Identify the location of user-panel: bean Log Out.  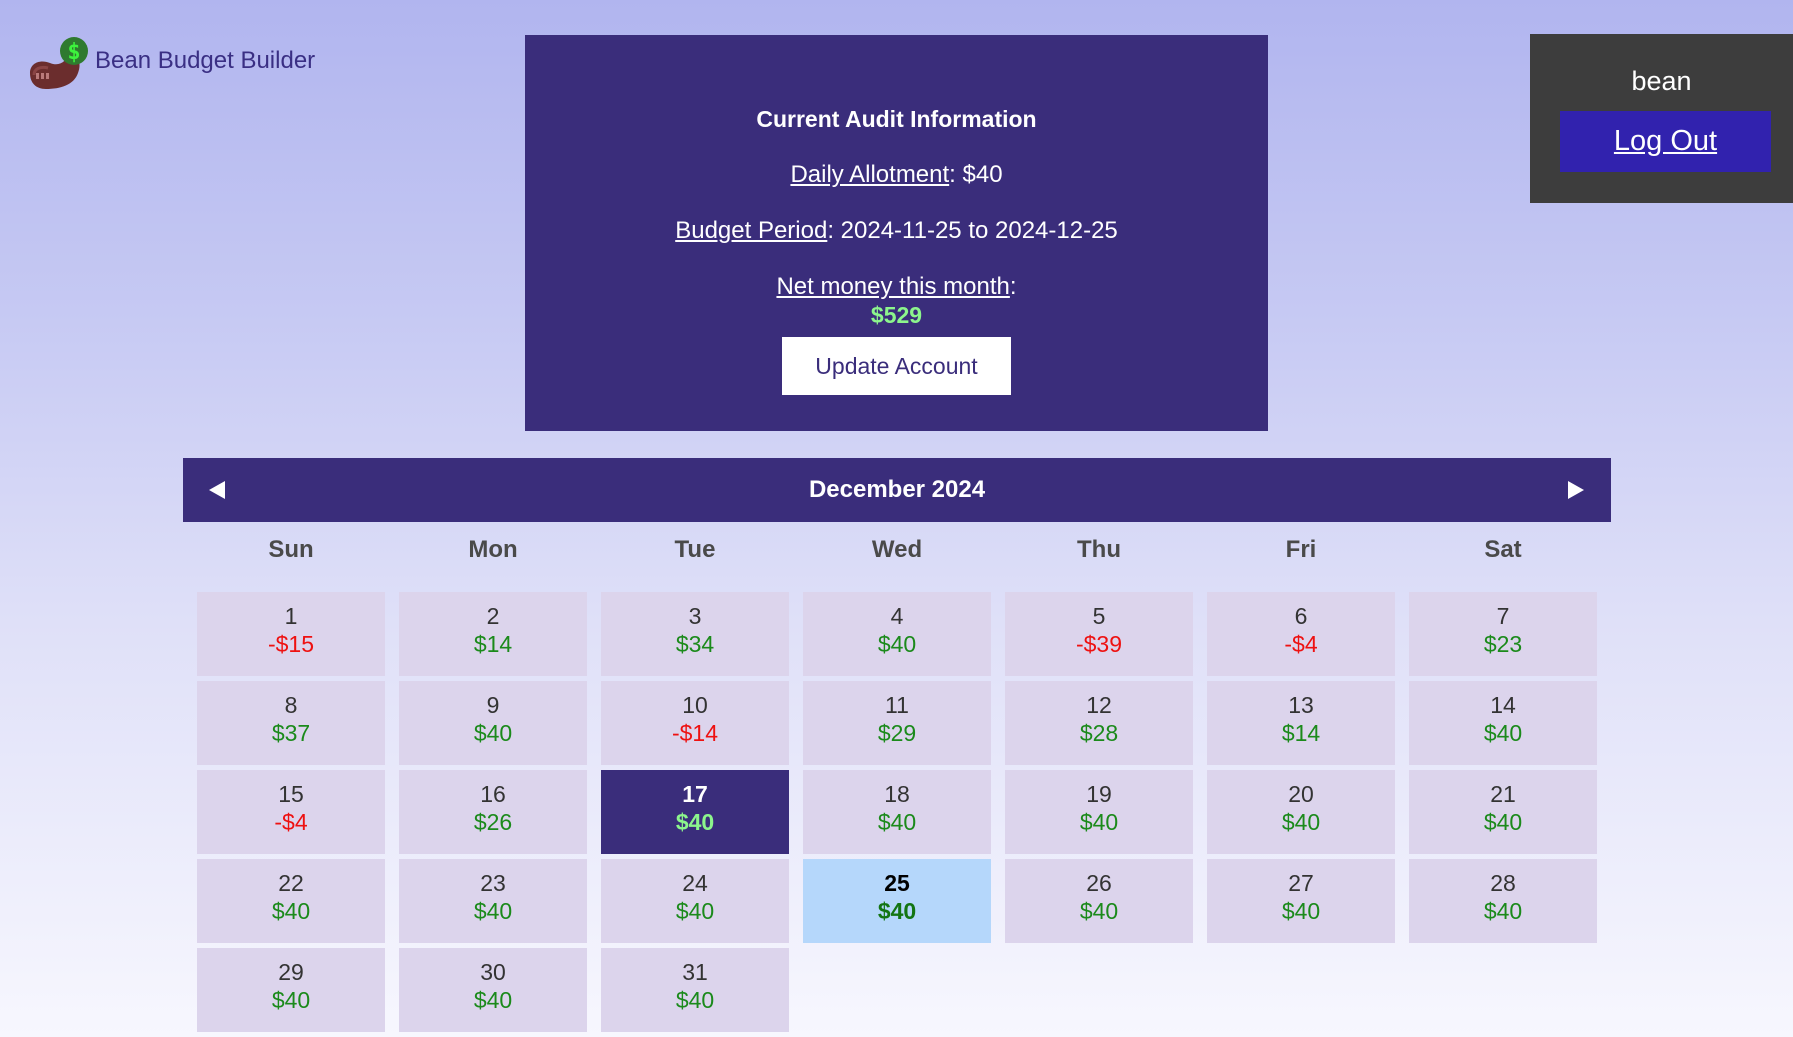
(1661, 118).